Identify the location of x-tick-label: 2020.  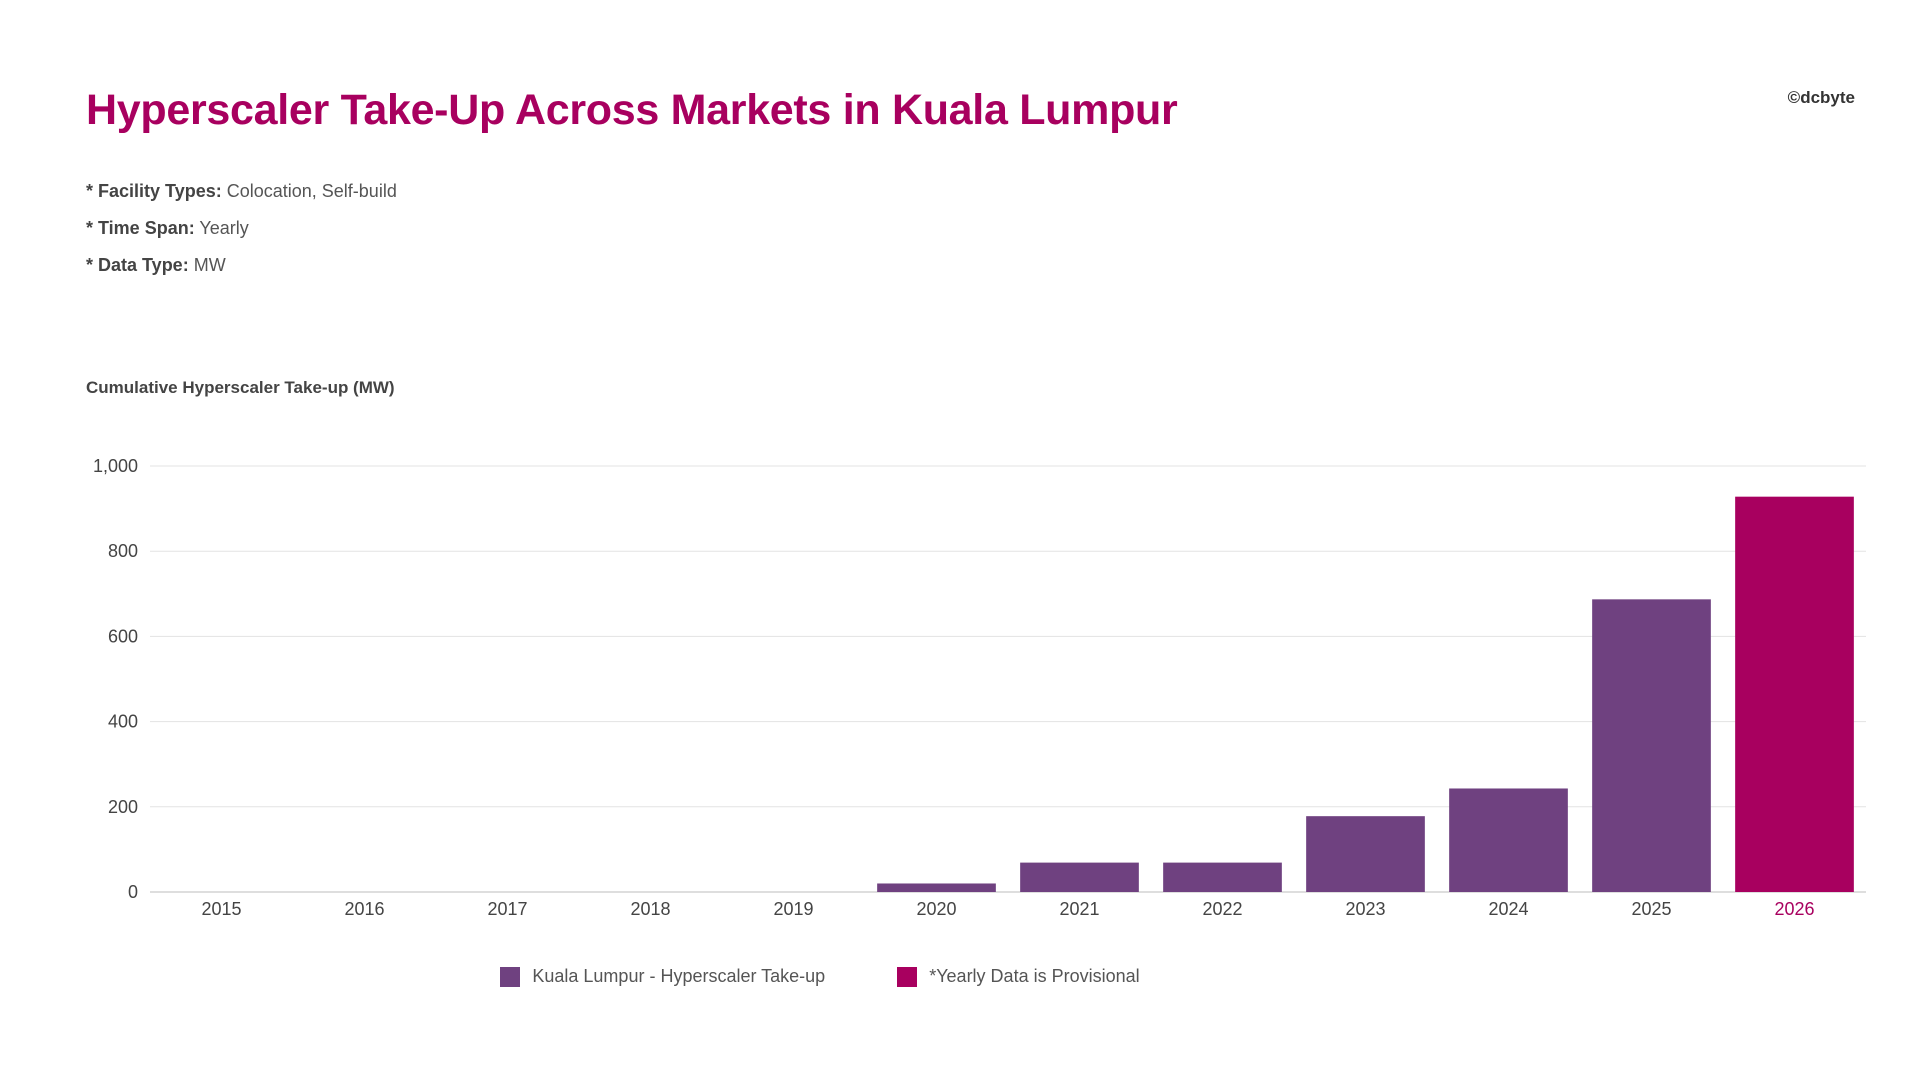
(936, 909).